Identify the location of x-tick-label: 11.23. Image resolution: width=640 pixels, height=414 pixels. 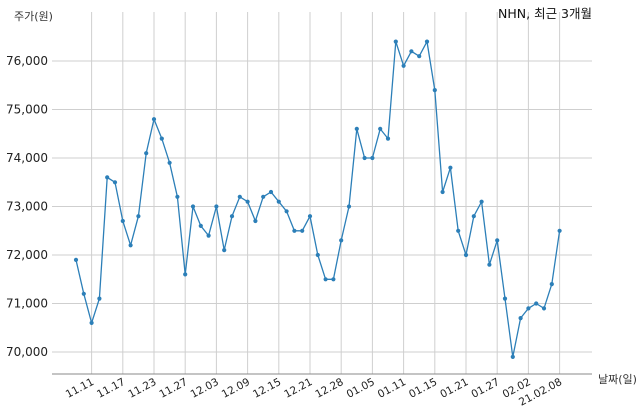
(142, 388).